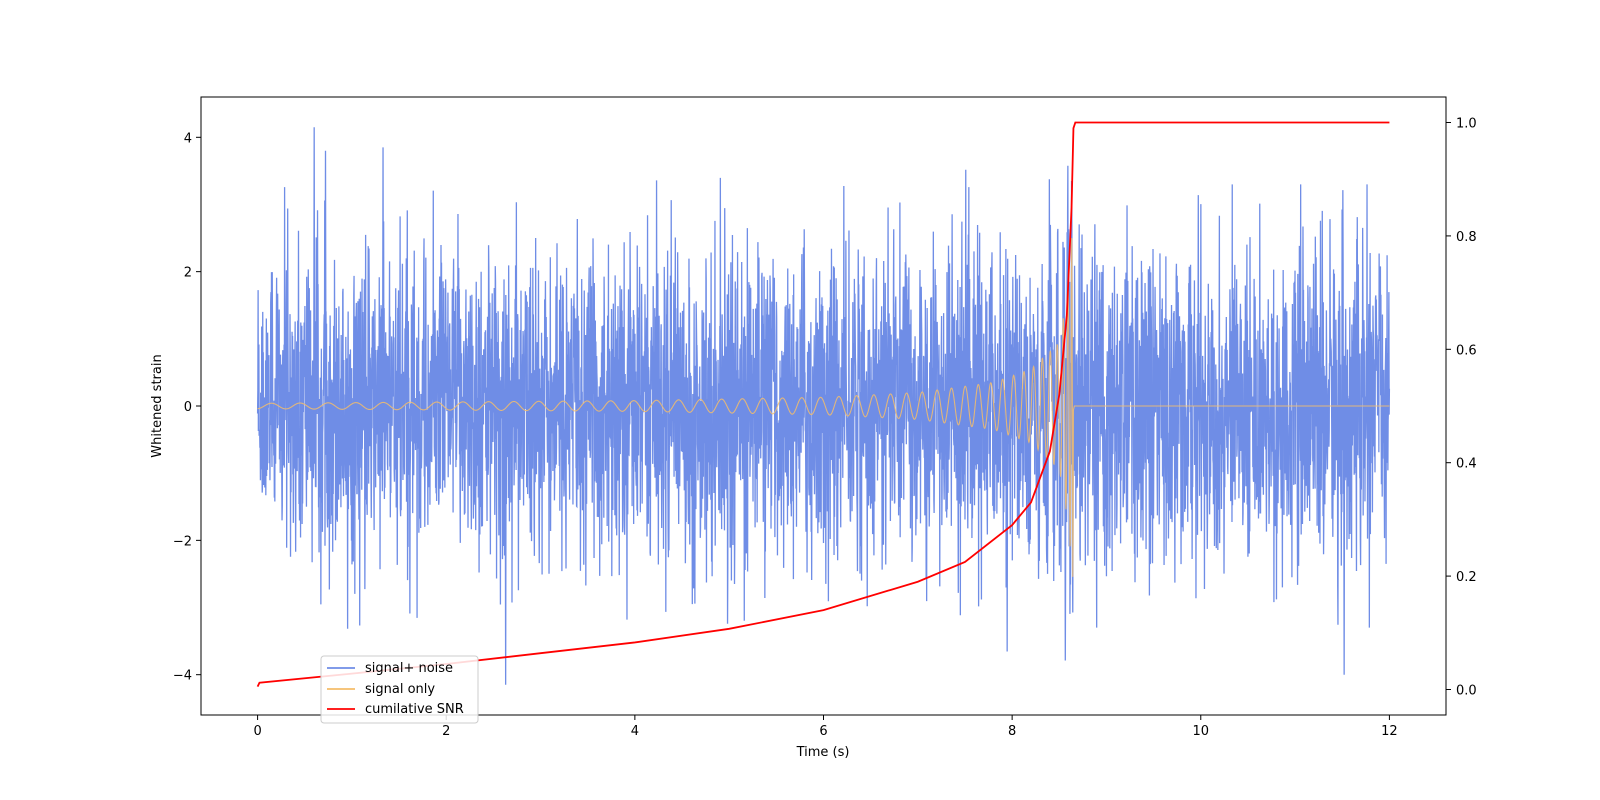 This screenshot has width=1600, height=800. I want to click on x-axis-label: Time (s), so click(823, 752).